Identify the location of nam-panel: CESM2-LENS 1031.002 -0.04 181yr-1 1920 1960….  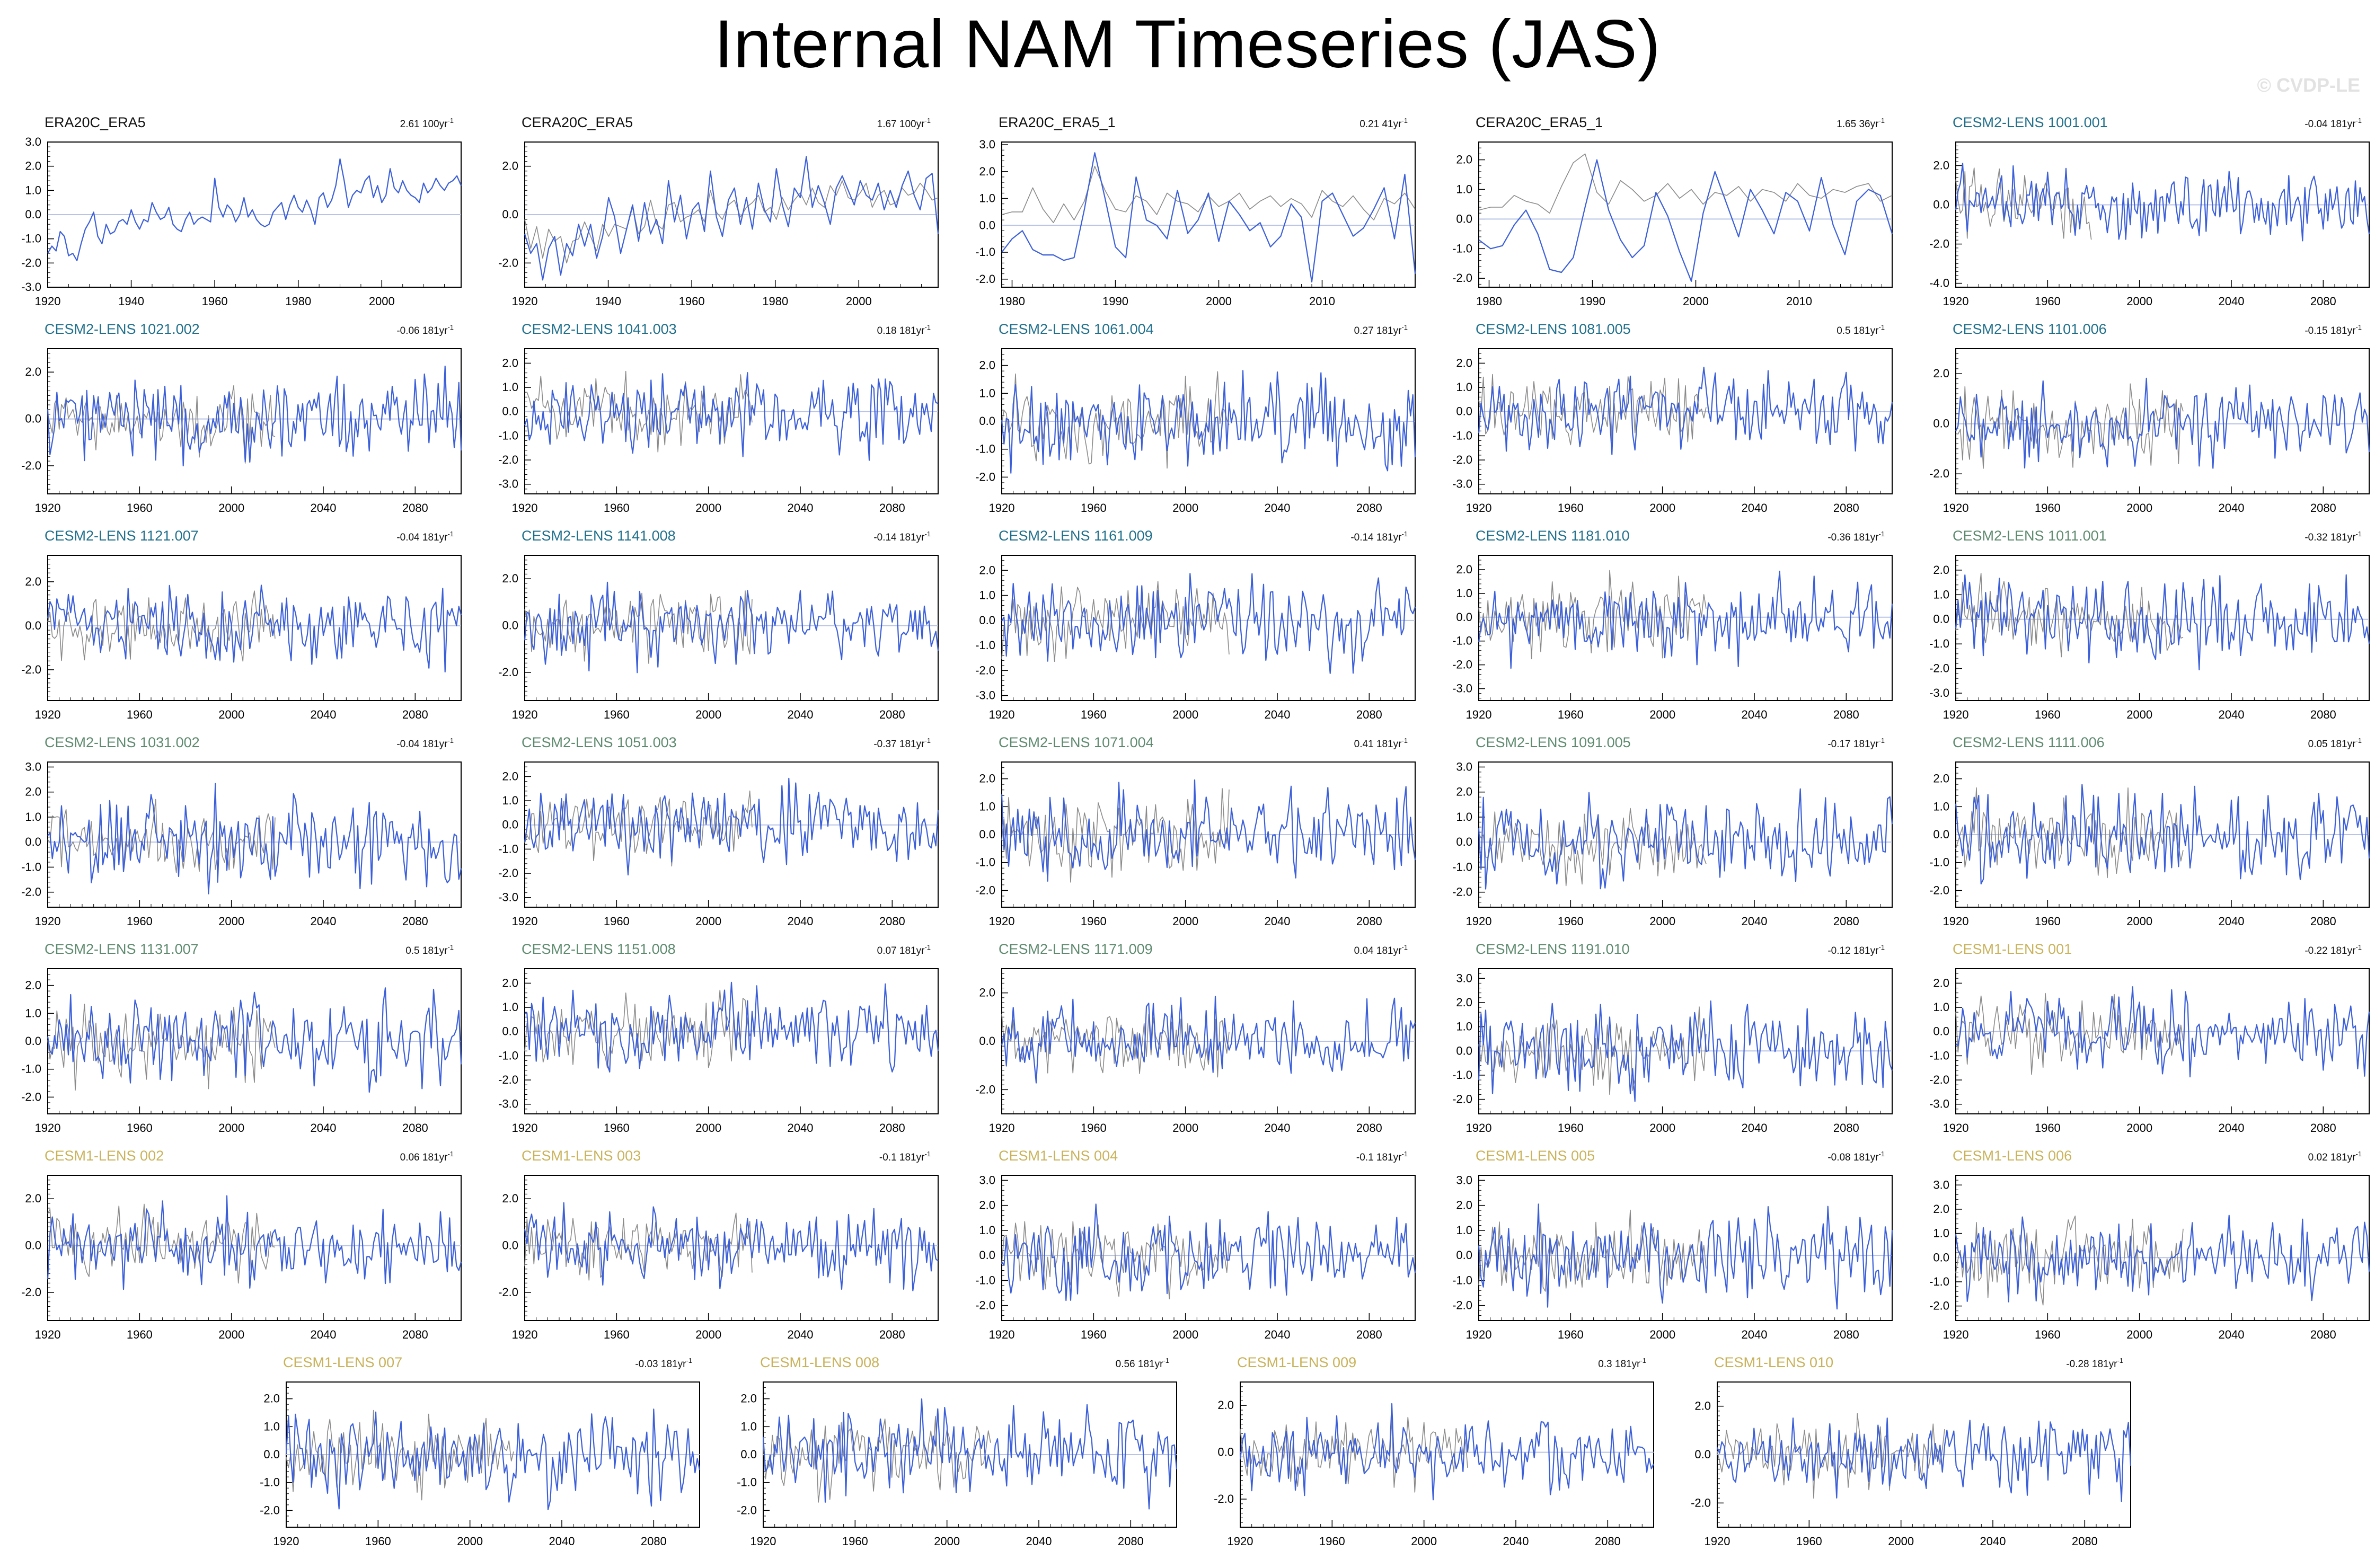
(242, 831).